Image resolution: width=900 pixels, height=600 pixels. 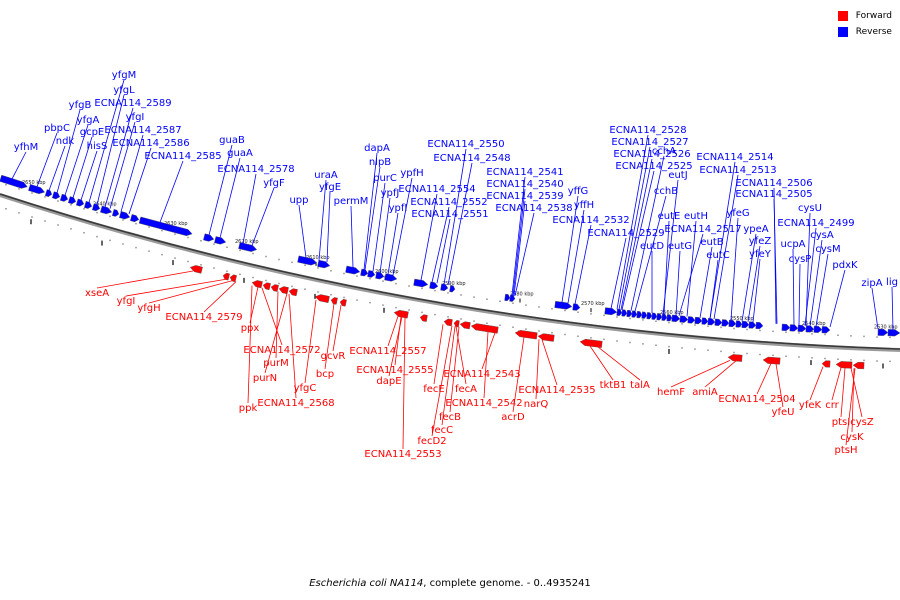 What do you see at coordinates (524, 184) in the screenshot?
I see `reverse-gene-label-ecna114-2540: ECNA114_2540` at bounding box center [524, 184].